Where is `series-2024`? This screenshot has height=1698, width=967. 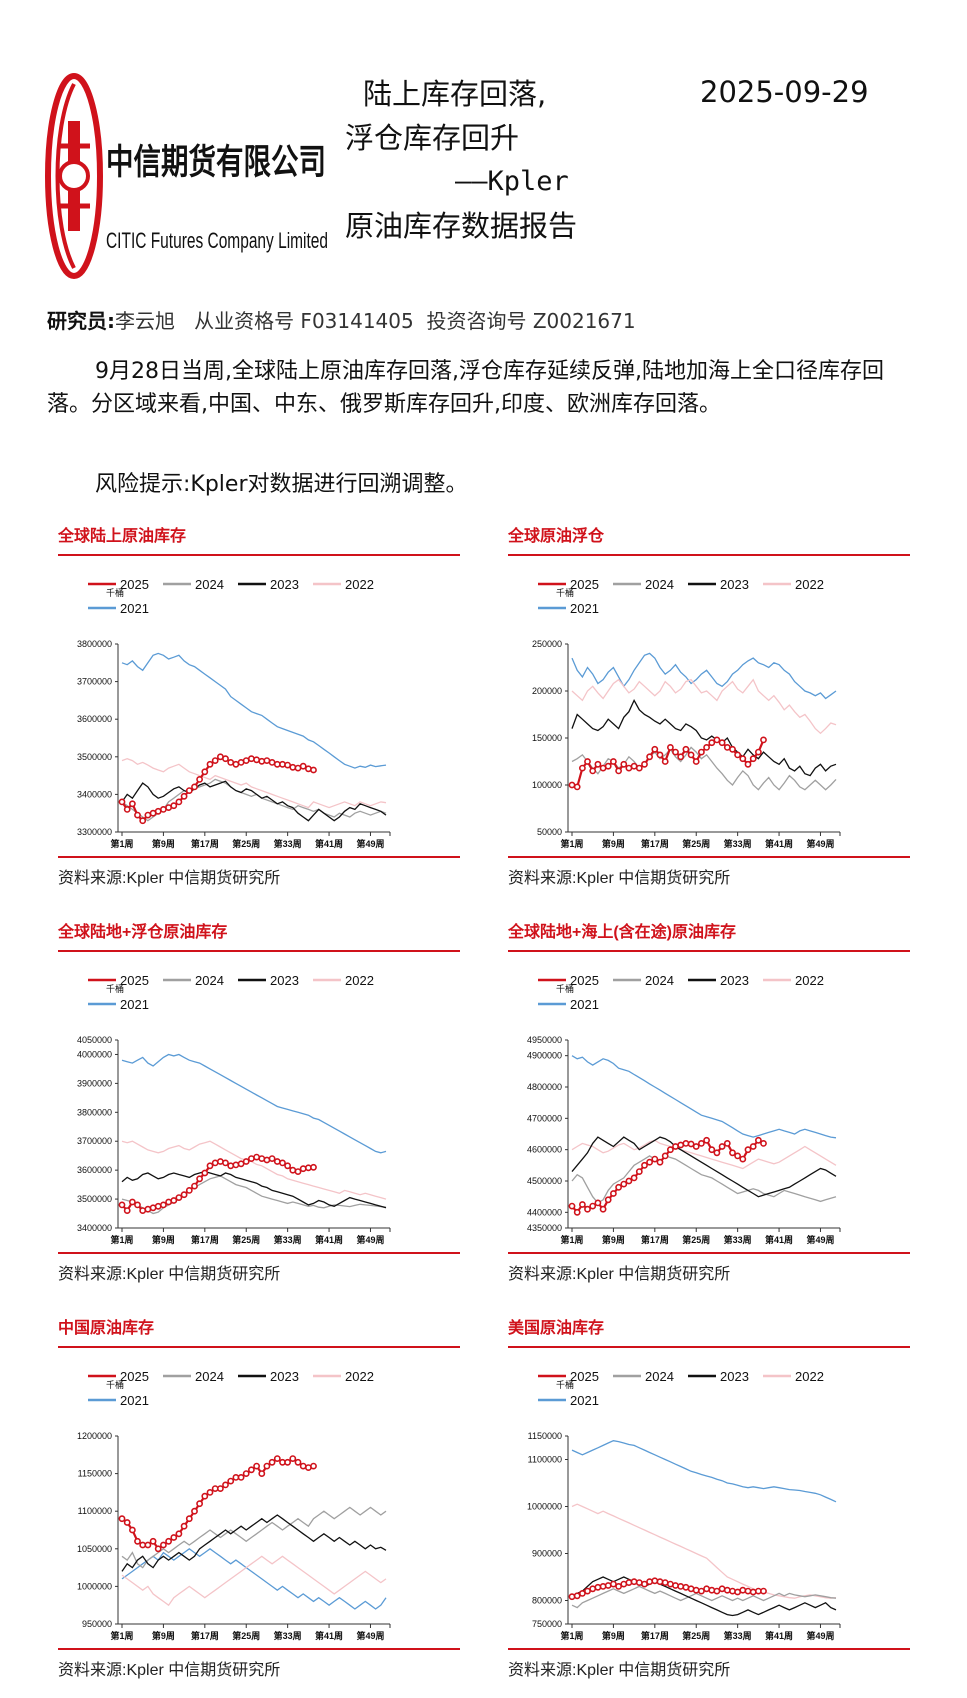 series-2024 is located at coordinates (704, 1179).